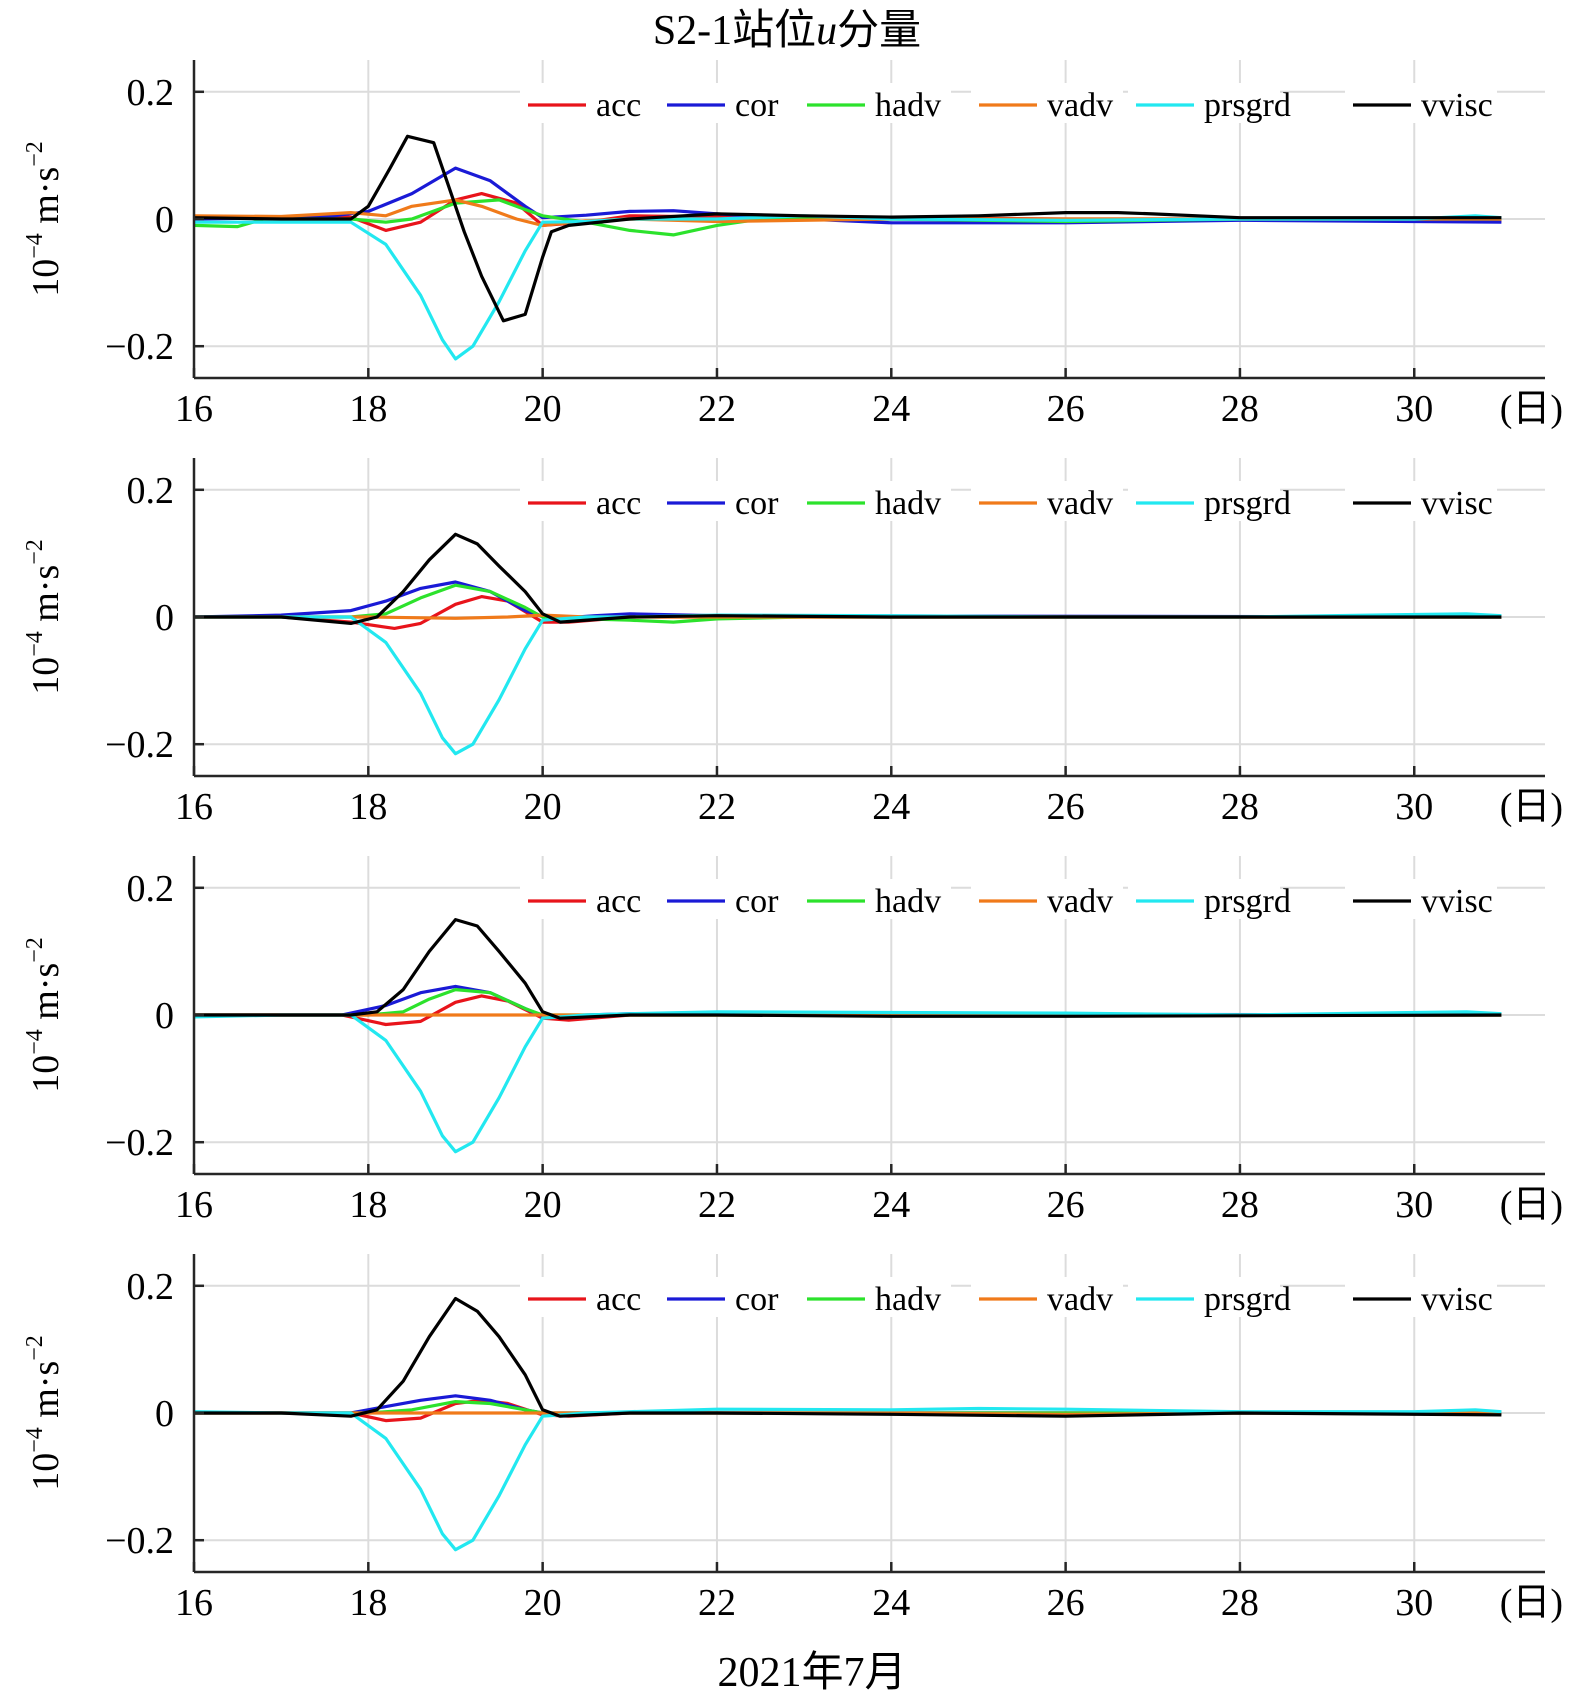  I want to click on chart-title: S2-1站位u分量, so click(787, 30).